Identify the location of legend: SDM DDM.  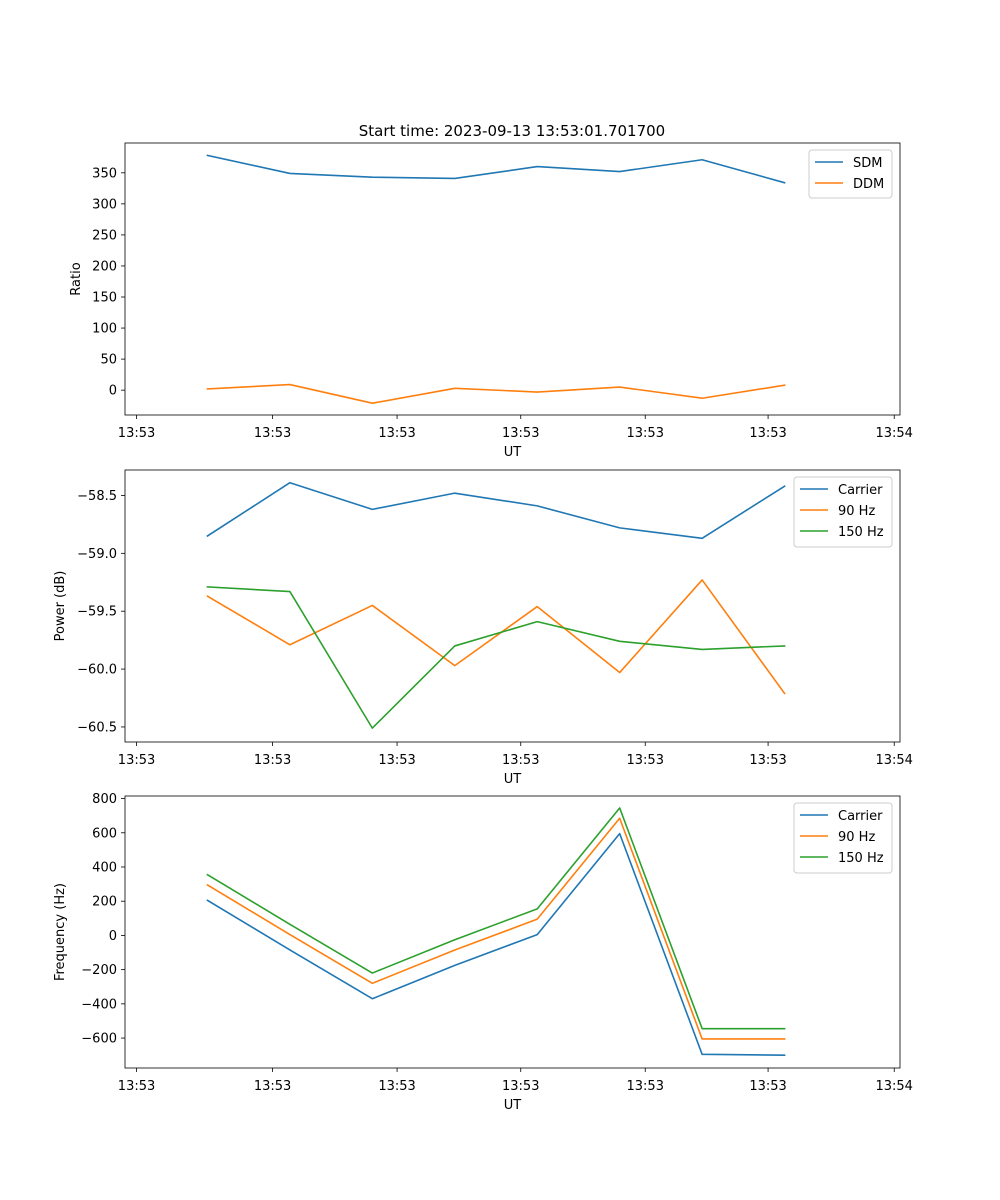
(850, 174).